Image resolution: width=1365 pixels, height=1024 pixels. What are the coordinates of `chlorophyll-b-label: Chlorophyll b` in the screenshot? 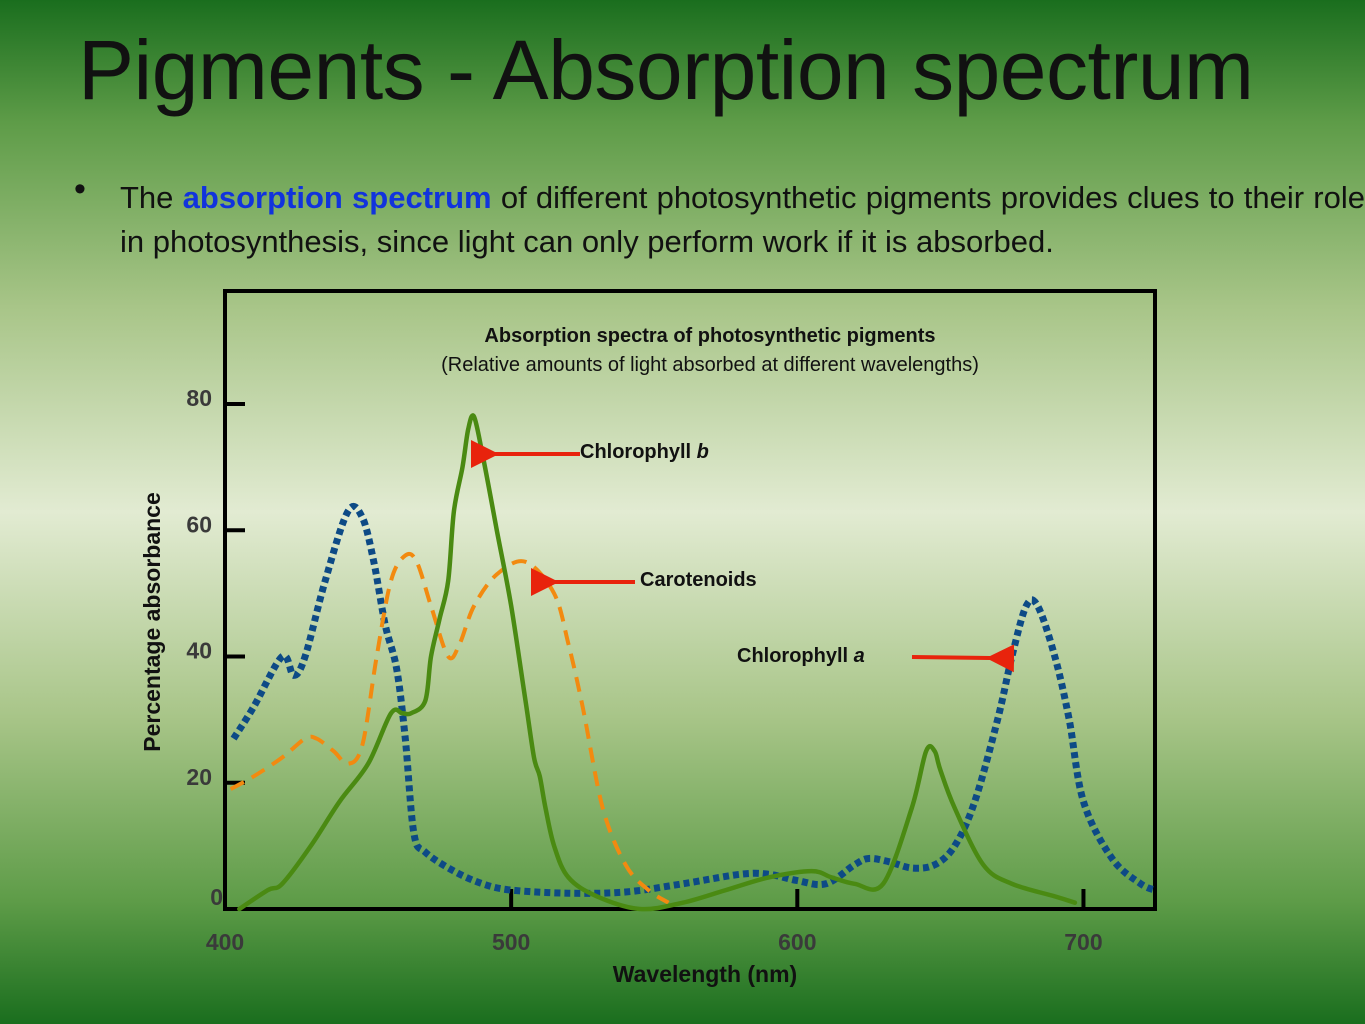 It's located at (644, 452).